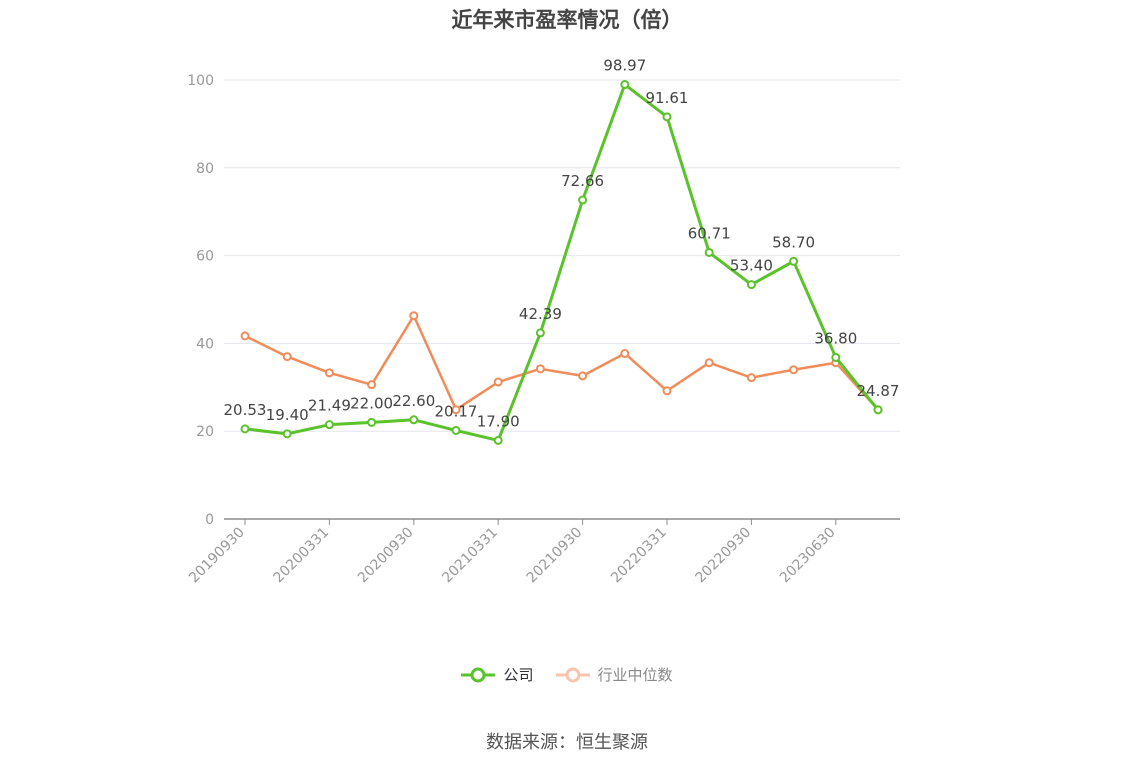  Describe the element at coordinates (329, 406) in the screenshot. I see `data-label-company: 21.49` at that location.